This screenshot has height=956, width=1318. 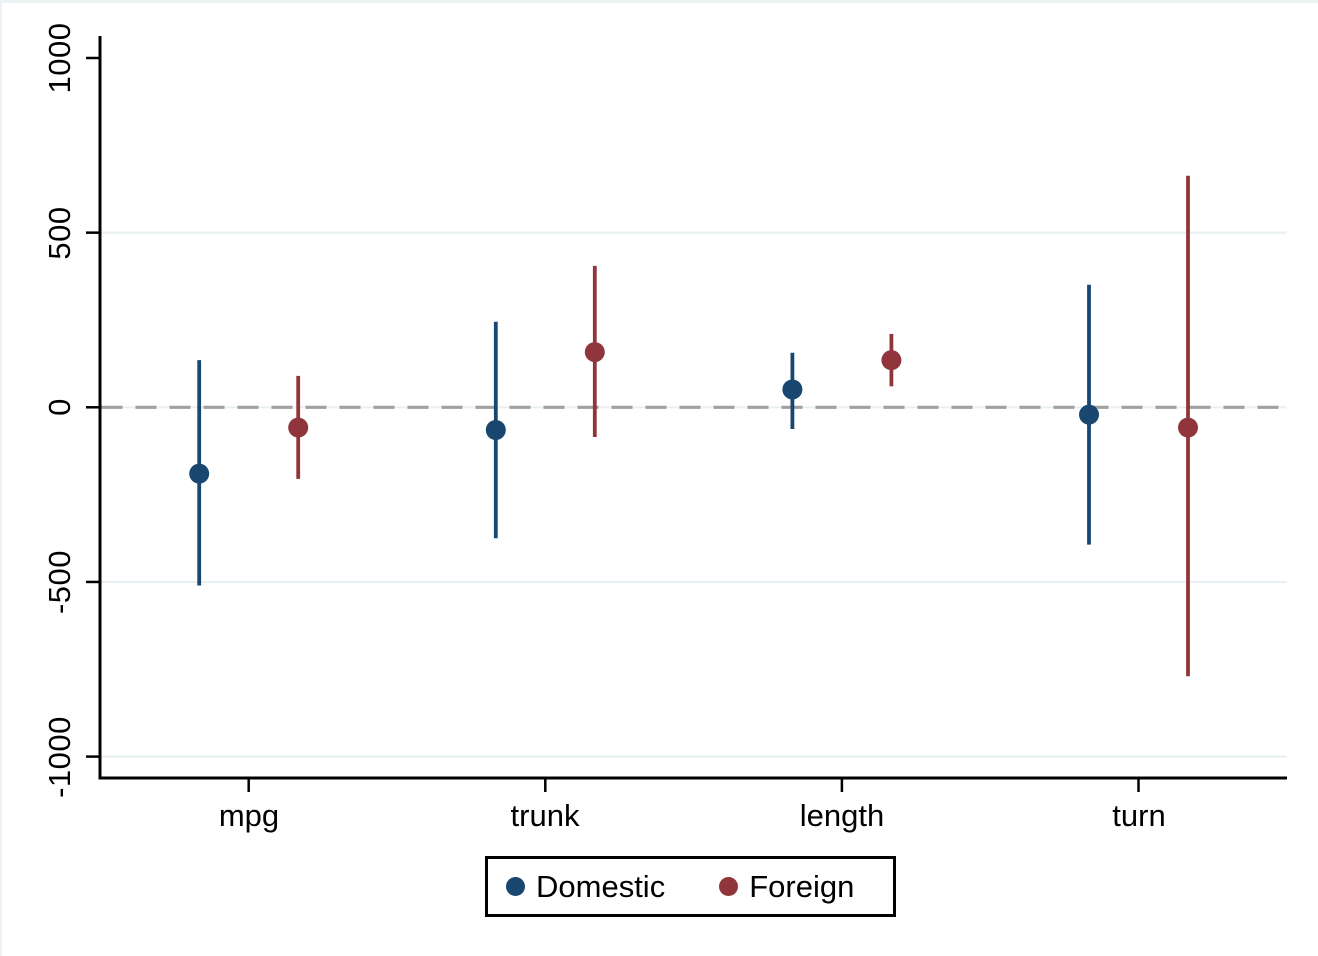 I want to click on y-tick-label-1000: 1000, so click(x=59, y=58).